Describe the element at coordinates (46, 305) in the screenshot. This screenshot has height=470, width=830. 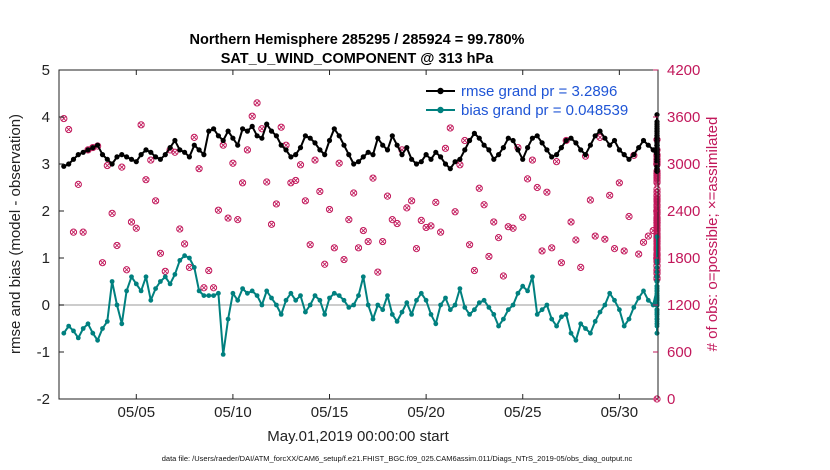
I see `left-tick-label: 0` at that location.